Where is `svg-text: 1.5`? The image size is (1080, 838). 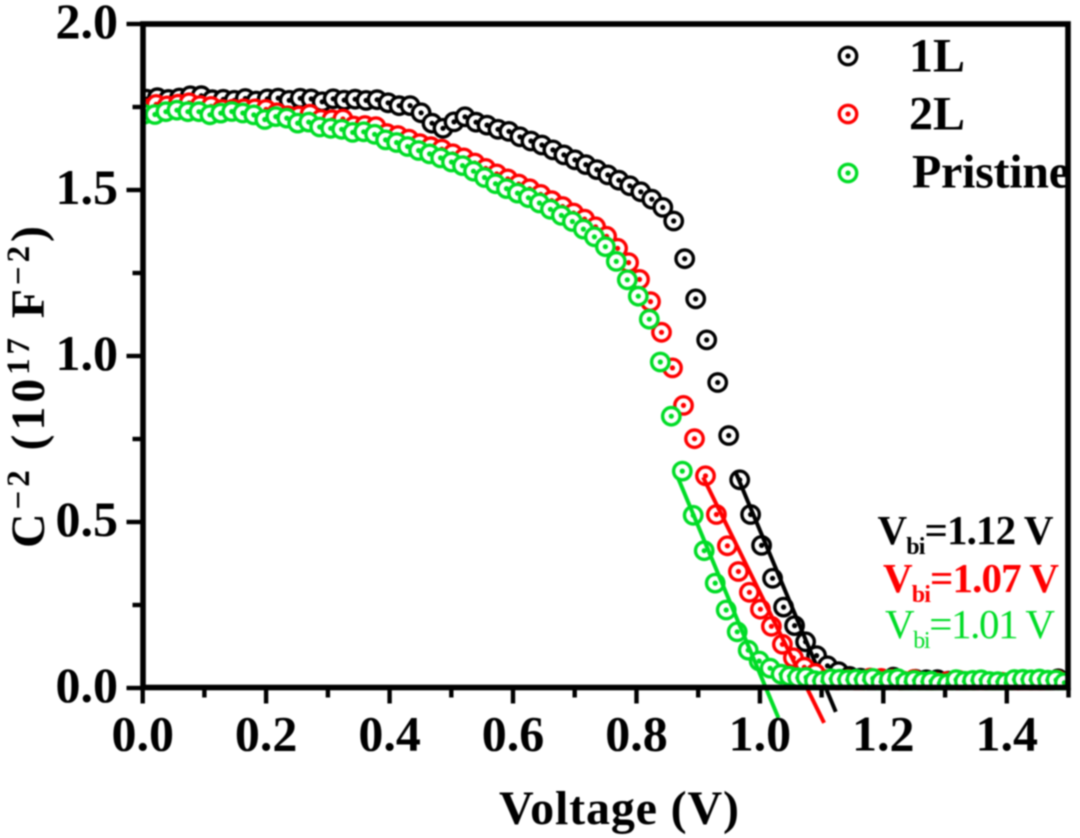
svg-text: 1.5 is located at coordinates (87, 187).